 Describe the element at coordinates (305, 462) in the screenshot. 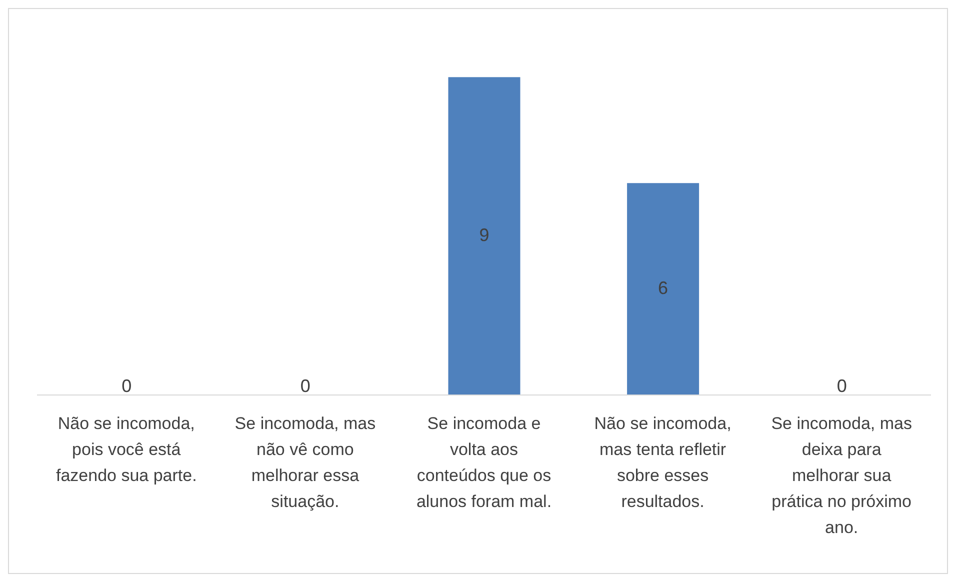

I see `x-tick-label: Se incomoda, mas não vê como melhorar essa situação.` at that location.